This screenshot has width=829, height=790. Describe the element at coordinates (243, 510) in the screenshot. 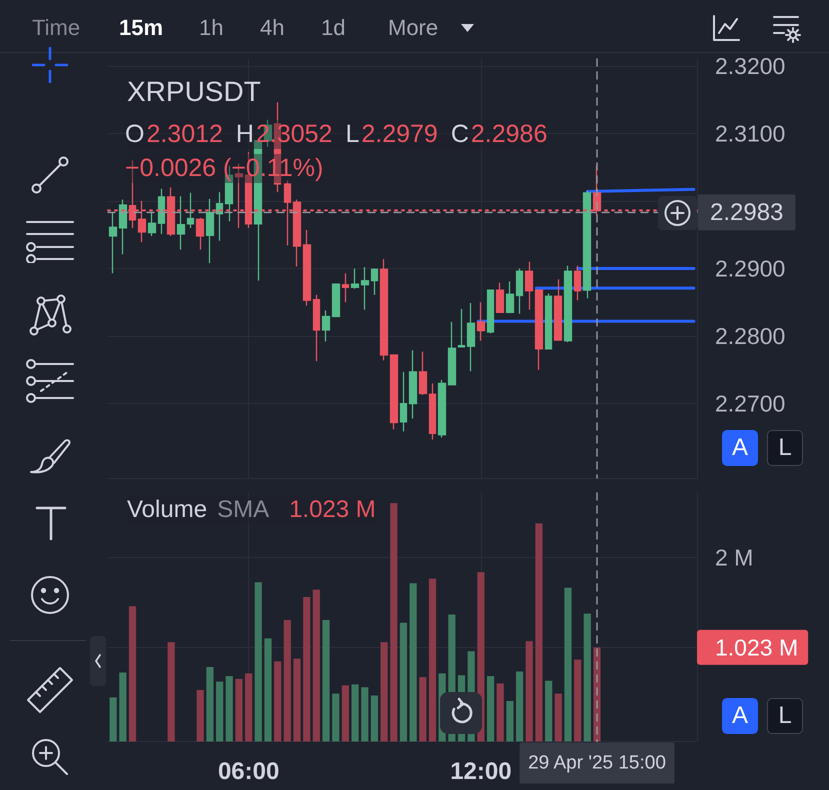

I see `chart-subtitle: SMA` at that location.